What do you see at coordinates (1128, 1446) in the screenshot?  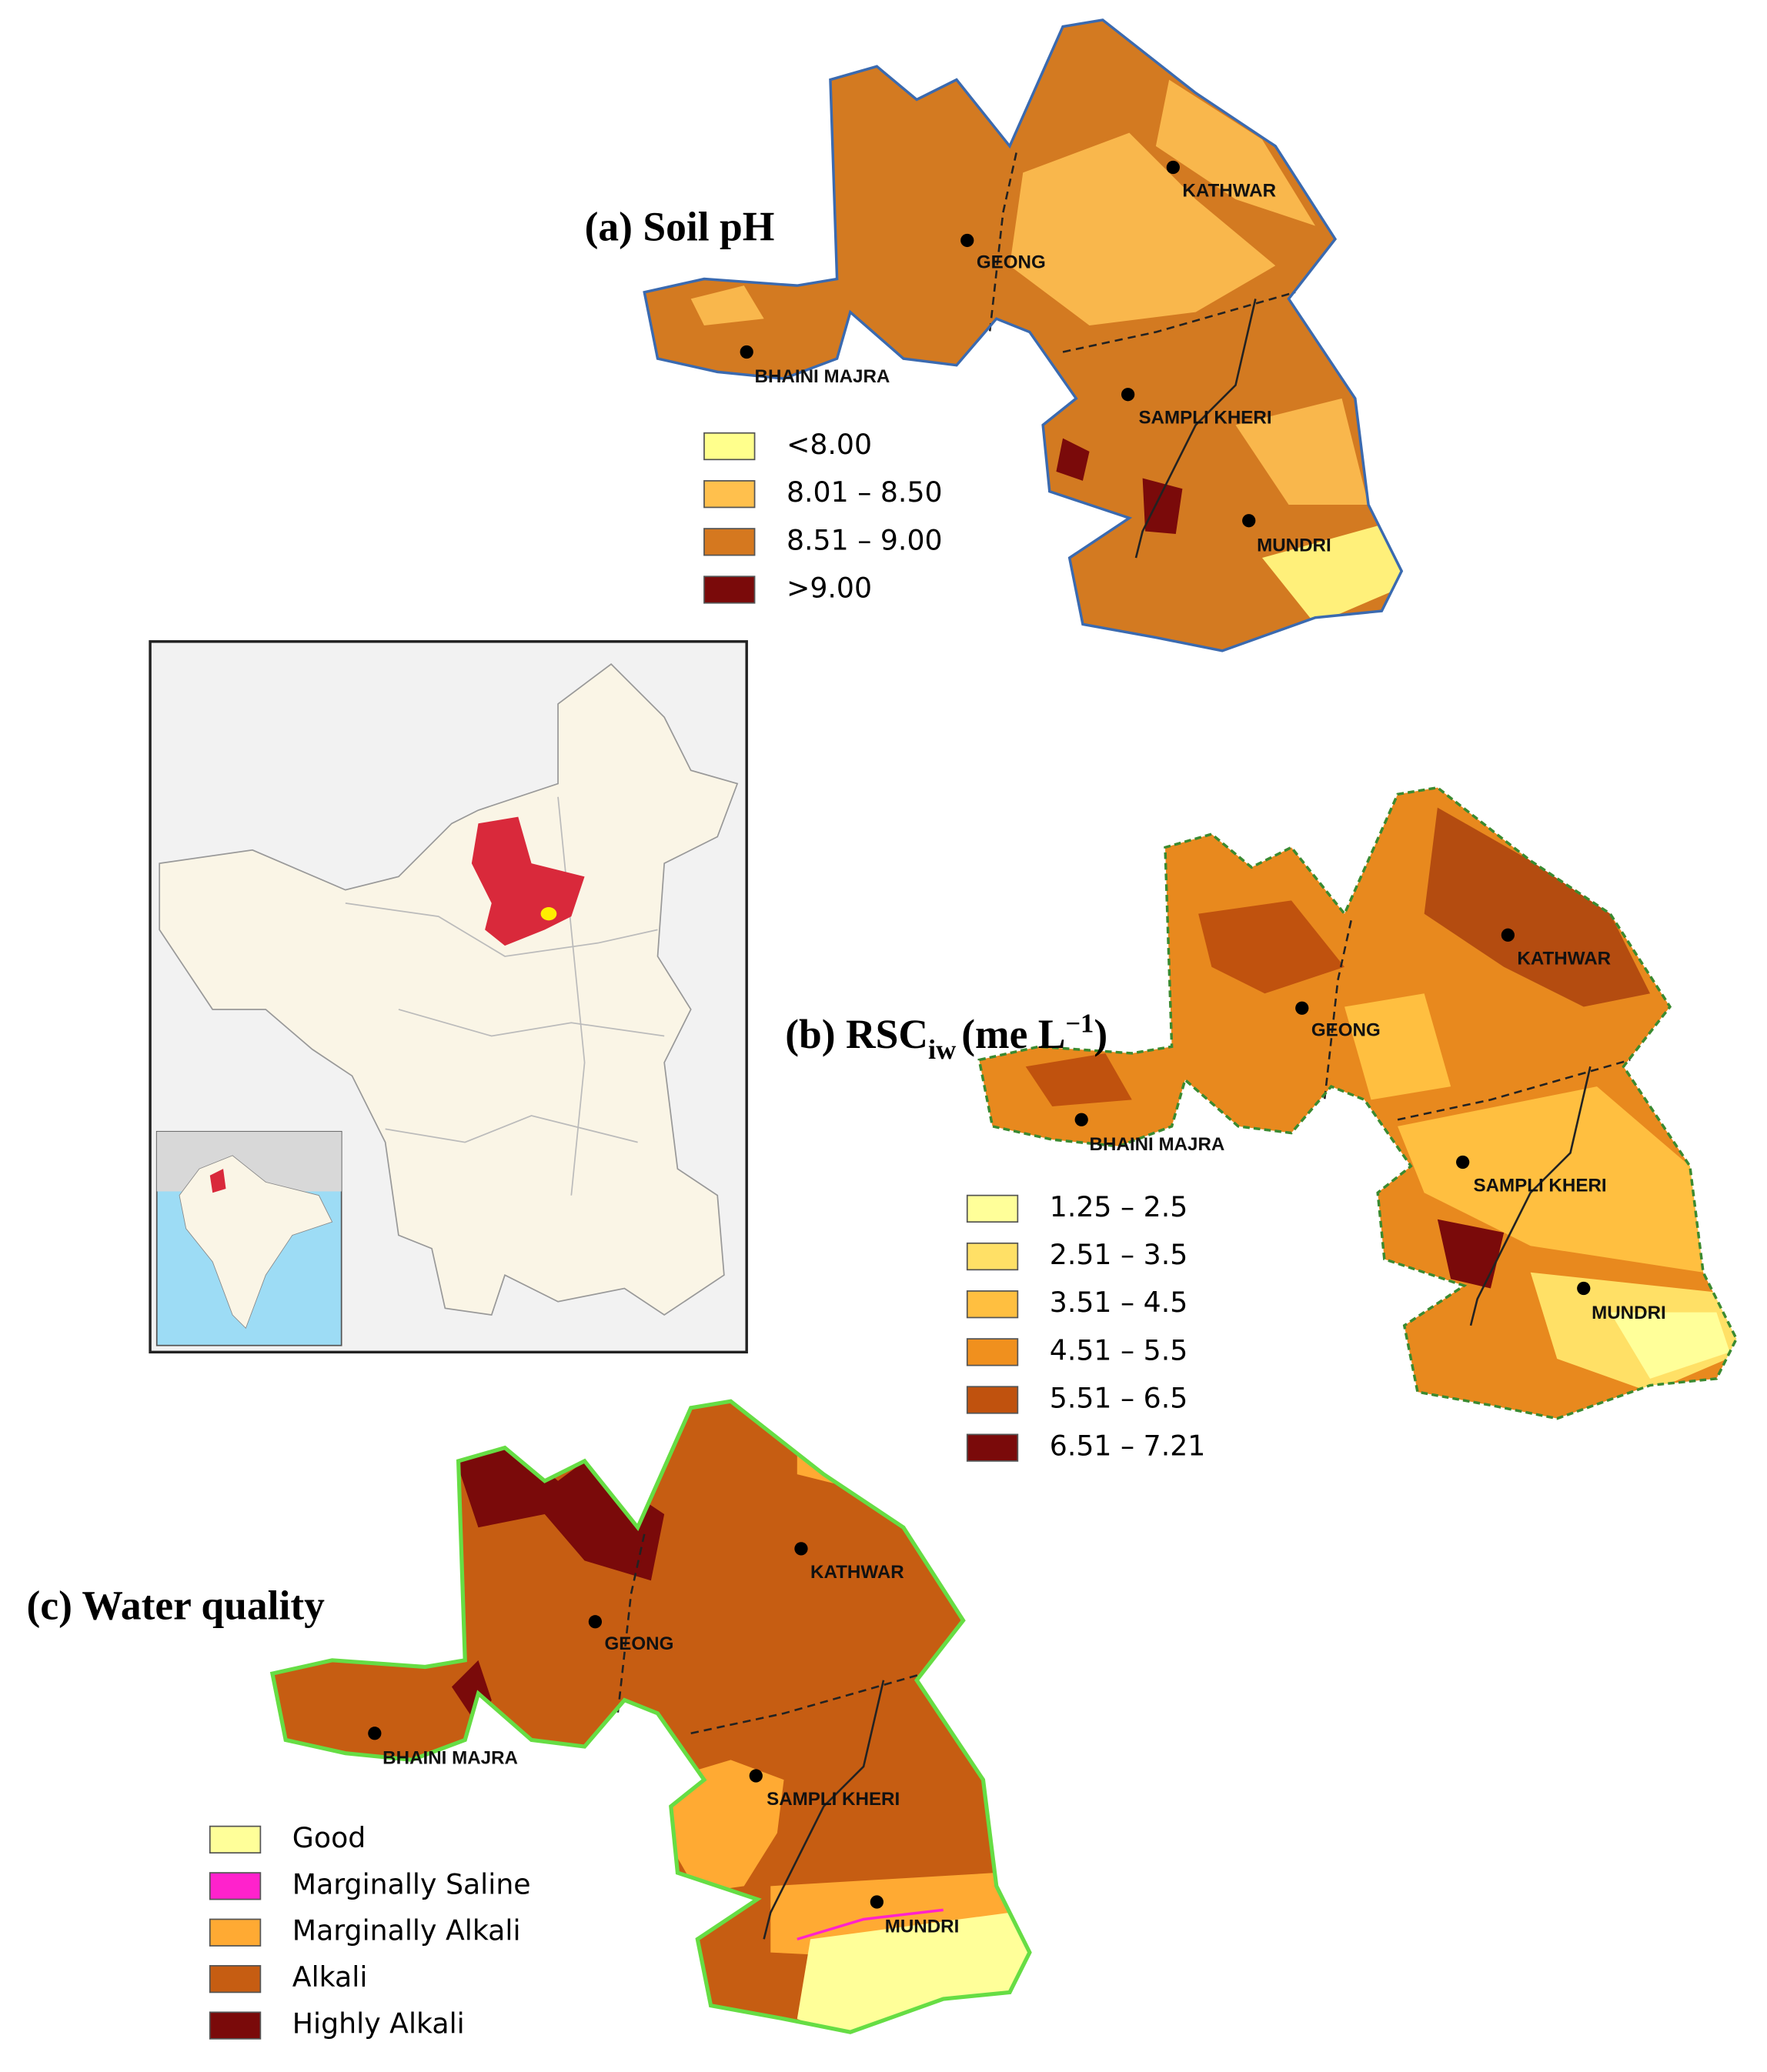 I see `legend-label: 6.51 – 7.21` at bounding box center [1128, 1446].